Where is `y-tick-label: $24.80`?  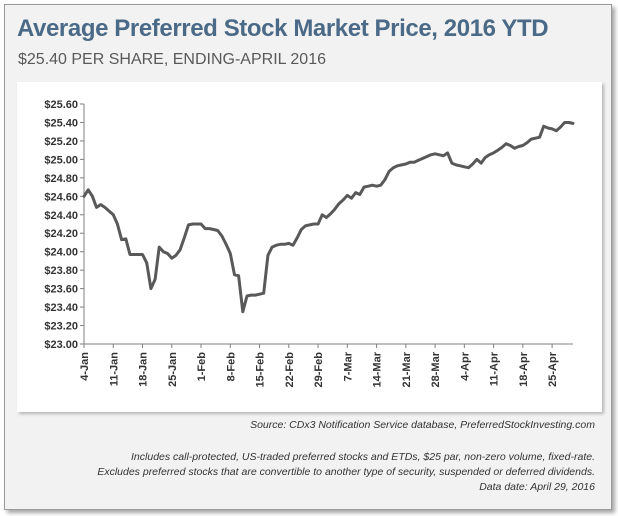
y-tick-label: $24.80 is located at coordinates (61, 179).